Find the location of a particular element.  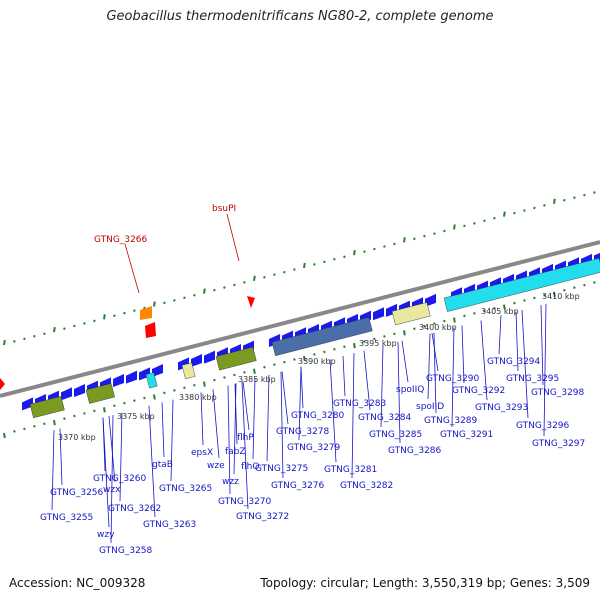

gene-label: wze is located at coordinates (216, 466).